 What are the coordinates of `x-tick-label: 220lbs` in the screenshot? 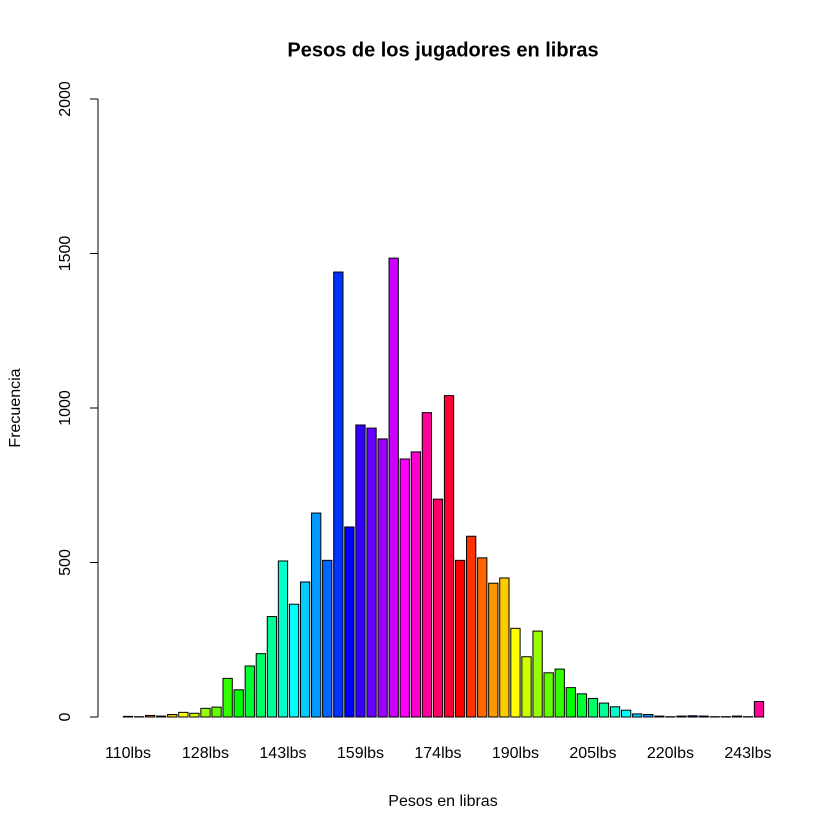 It's located at (670, 753).